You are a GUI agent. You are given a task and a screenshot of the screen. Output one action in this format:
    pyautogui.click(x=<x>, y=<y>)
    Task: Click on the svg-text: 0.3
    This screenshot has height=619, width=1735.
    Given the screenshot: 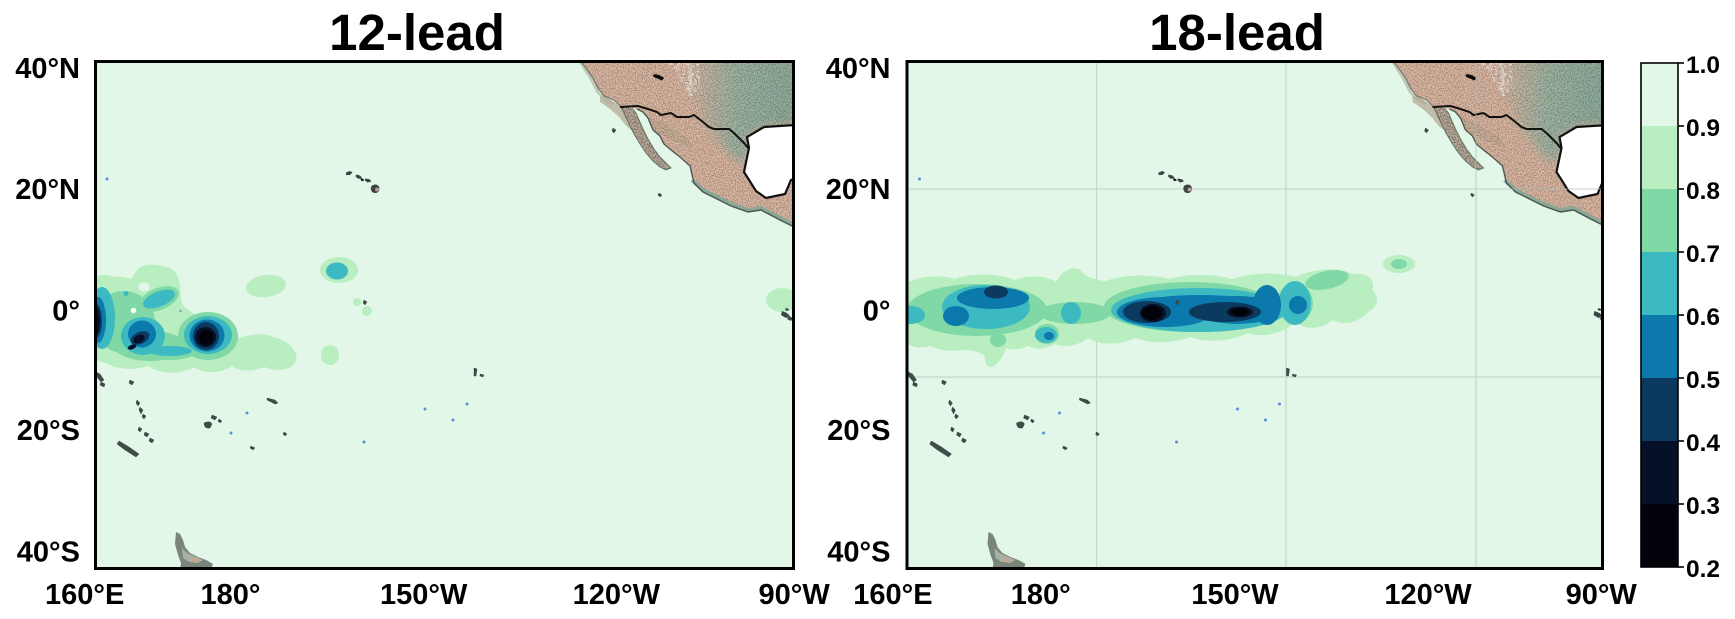 What is the action you would take?
    pyautogui.click(x=1703, y=506)
    